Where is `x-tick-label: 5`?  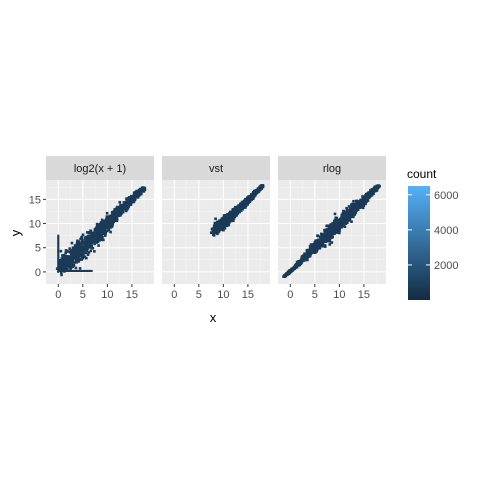 x-tick-label: 5 is located at coordinates (199, 295).